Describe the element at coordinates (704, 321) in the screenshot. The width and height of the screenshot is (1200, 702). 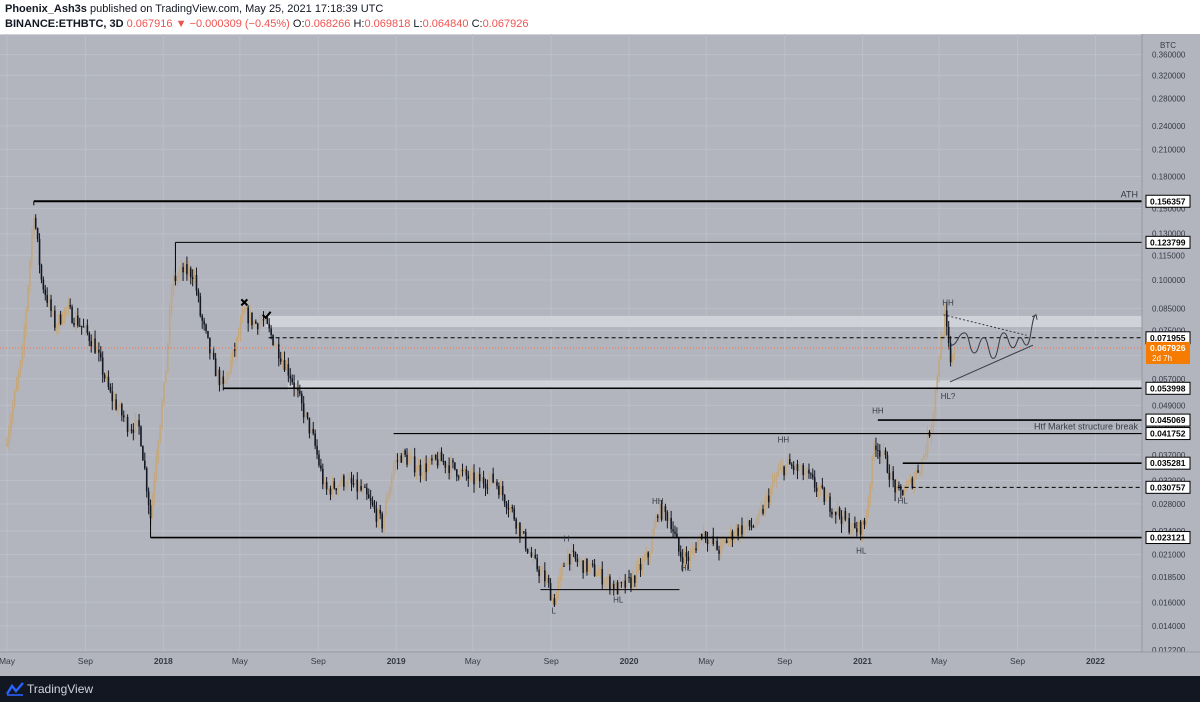
I see `supply-demand-zone` at that location.